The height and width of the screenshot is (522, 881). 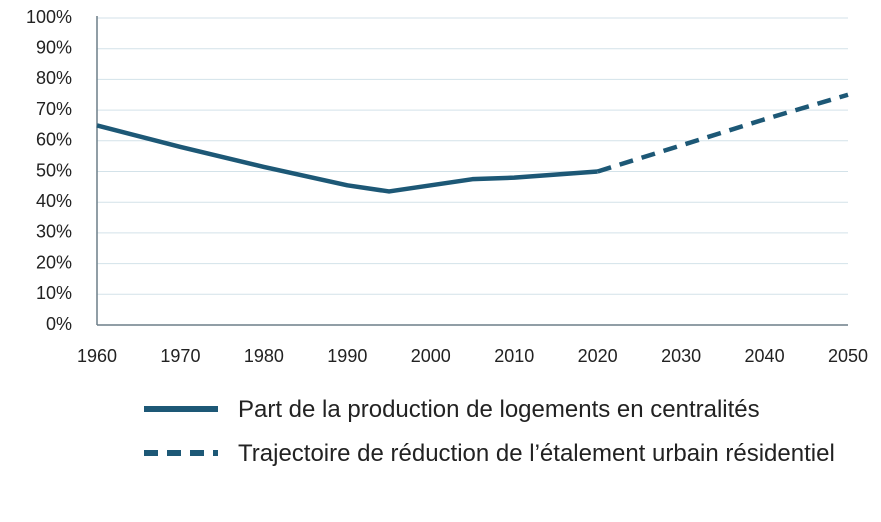 I want to click on y-tick-label: 20%, so click(x=54, y=262).